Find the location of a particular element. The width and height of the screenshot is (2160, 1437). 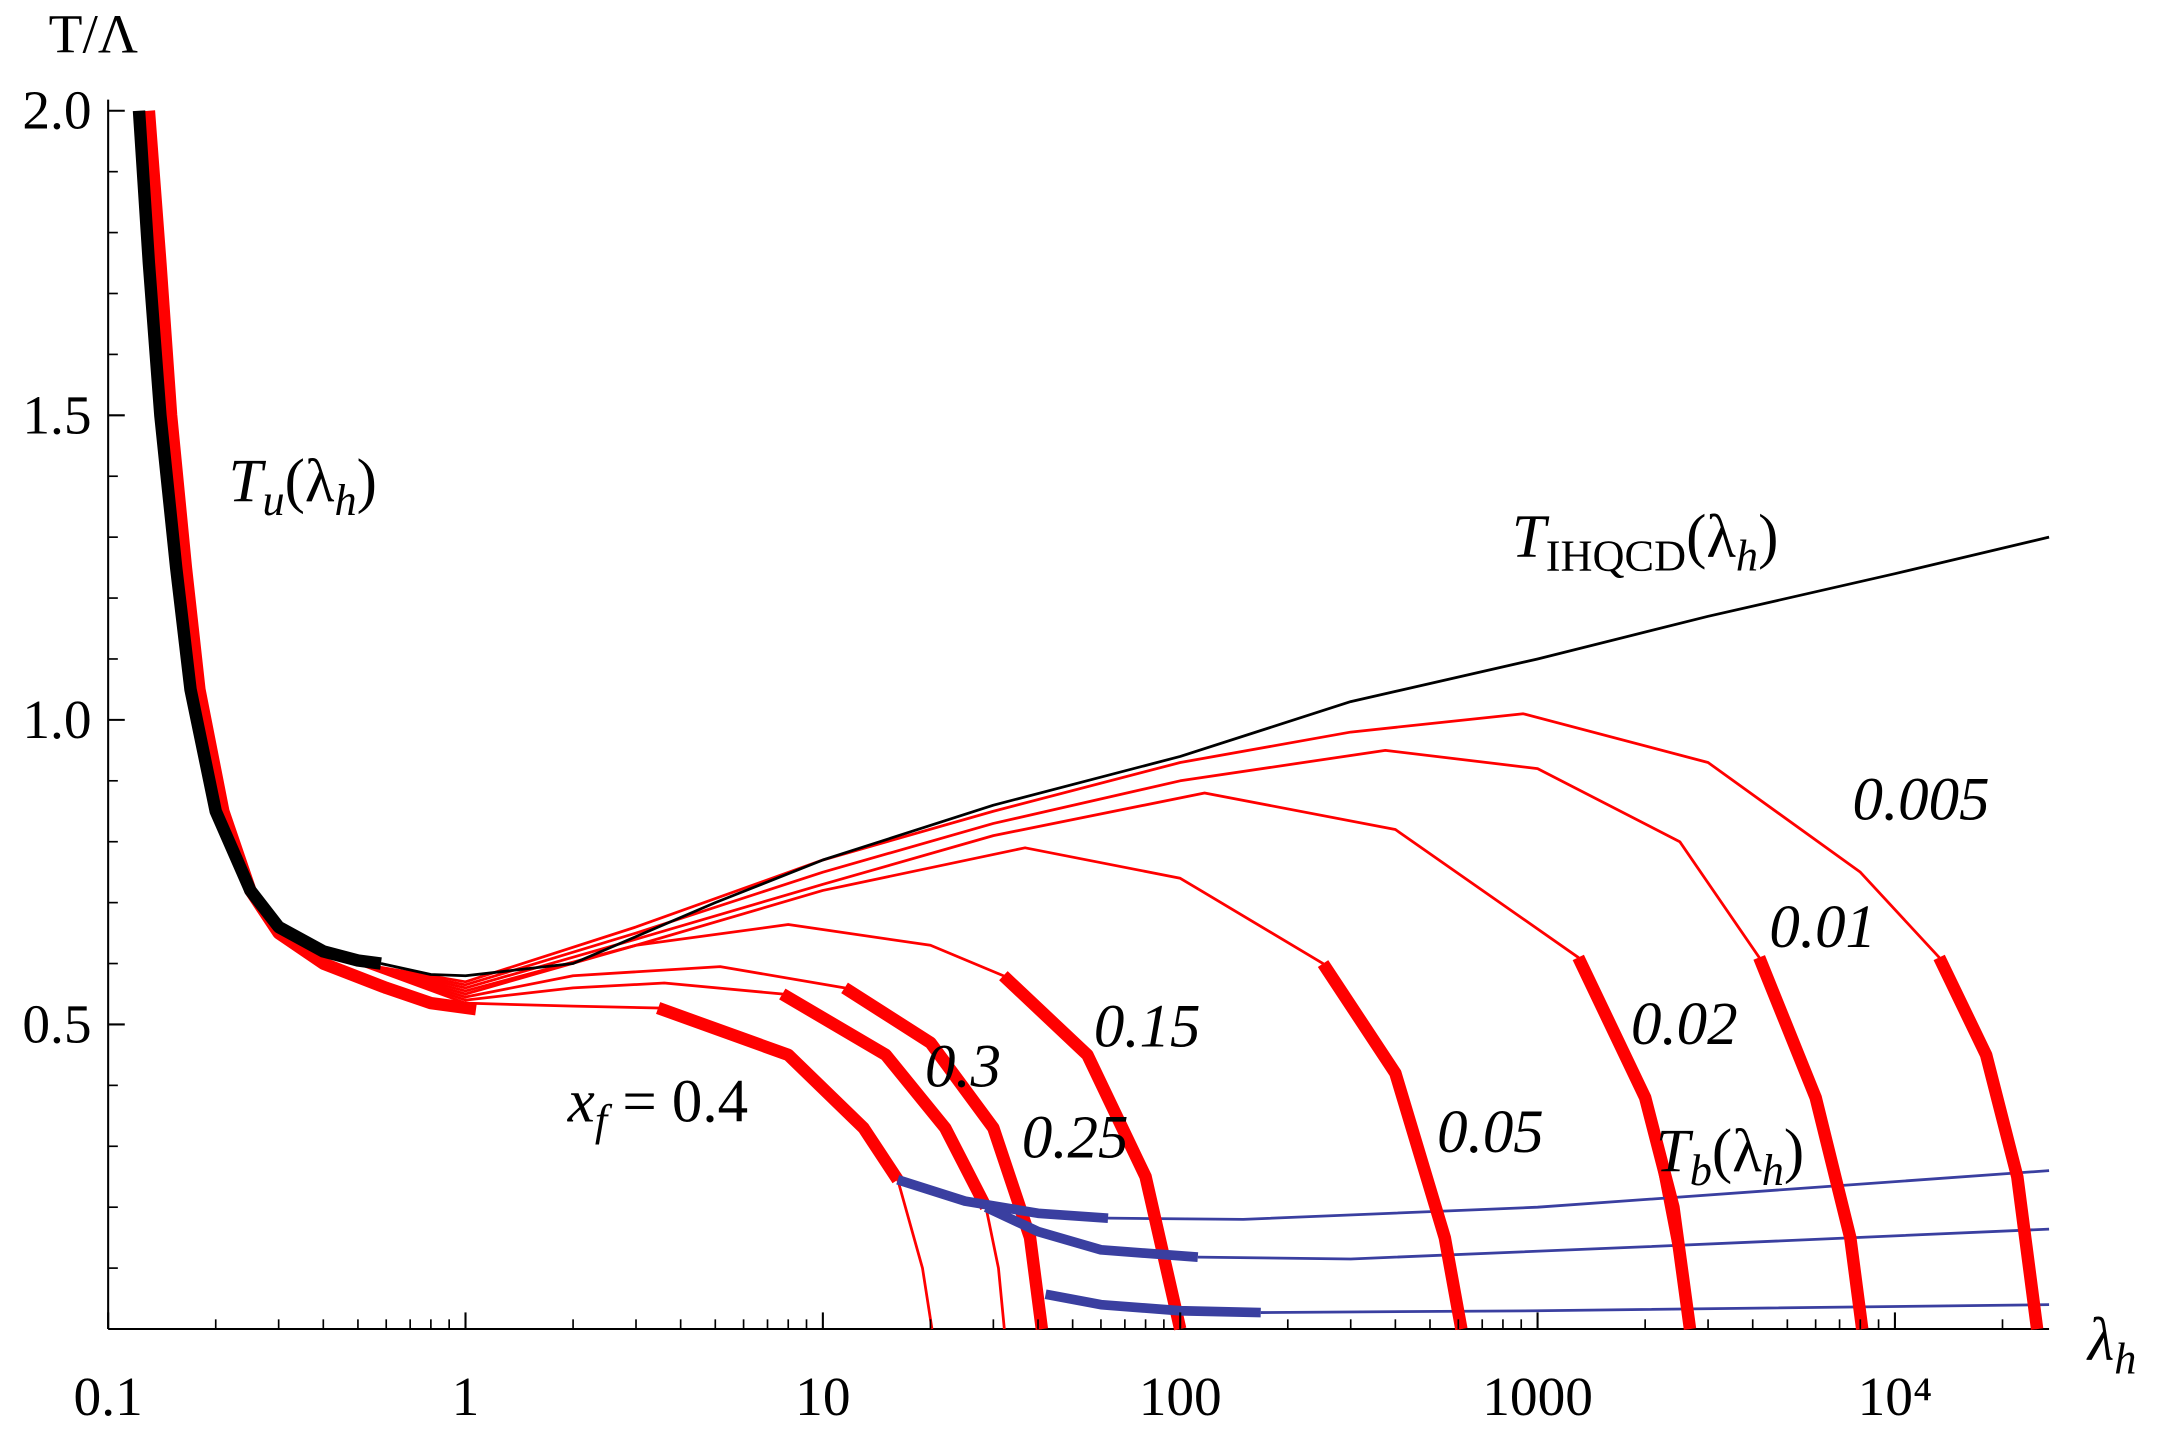

label-part: 0.3 is located at coordinates (963, 1067).